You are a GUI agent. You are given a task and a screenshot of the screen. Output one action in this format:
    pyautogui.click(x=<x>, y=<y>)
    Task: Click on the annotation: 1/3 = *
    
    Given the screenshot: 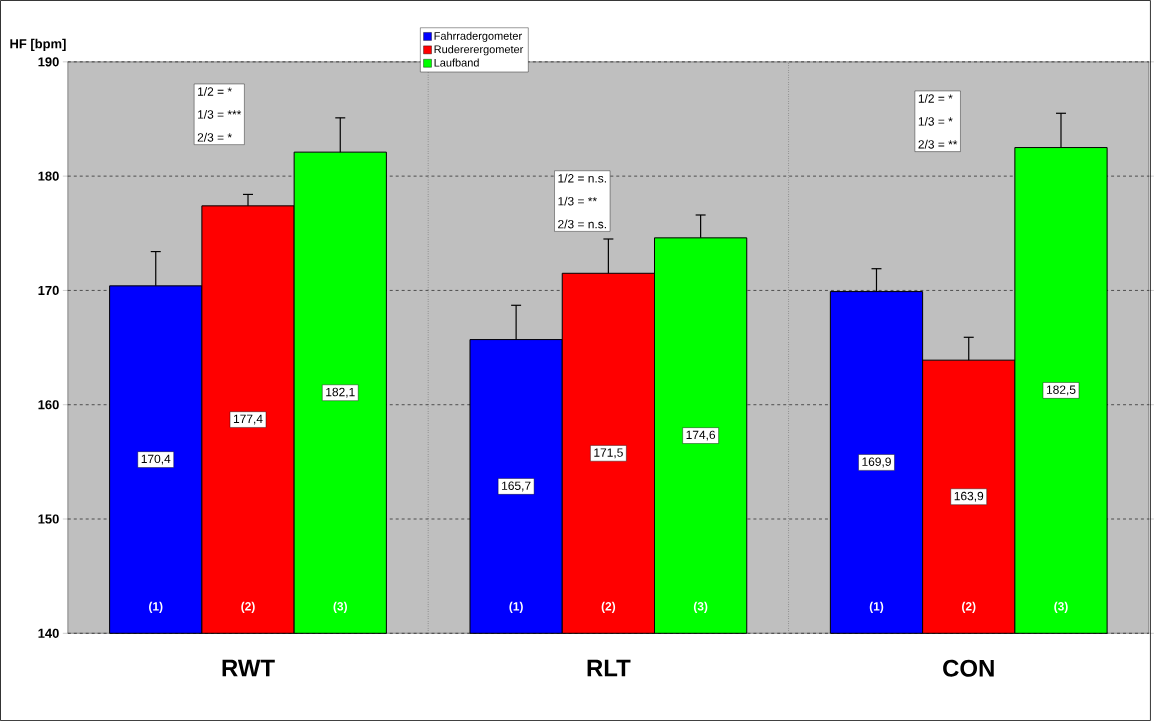 What is the action you would take?
    pyautogui.click(x=935, y=121)
    